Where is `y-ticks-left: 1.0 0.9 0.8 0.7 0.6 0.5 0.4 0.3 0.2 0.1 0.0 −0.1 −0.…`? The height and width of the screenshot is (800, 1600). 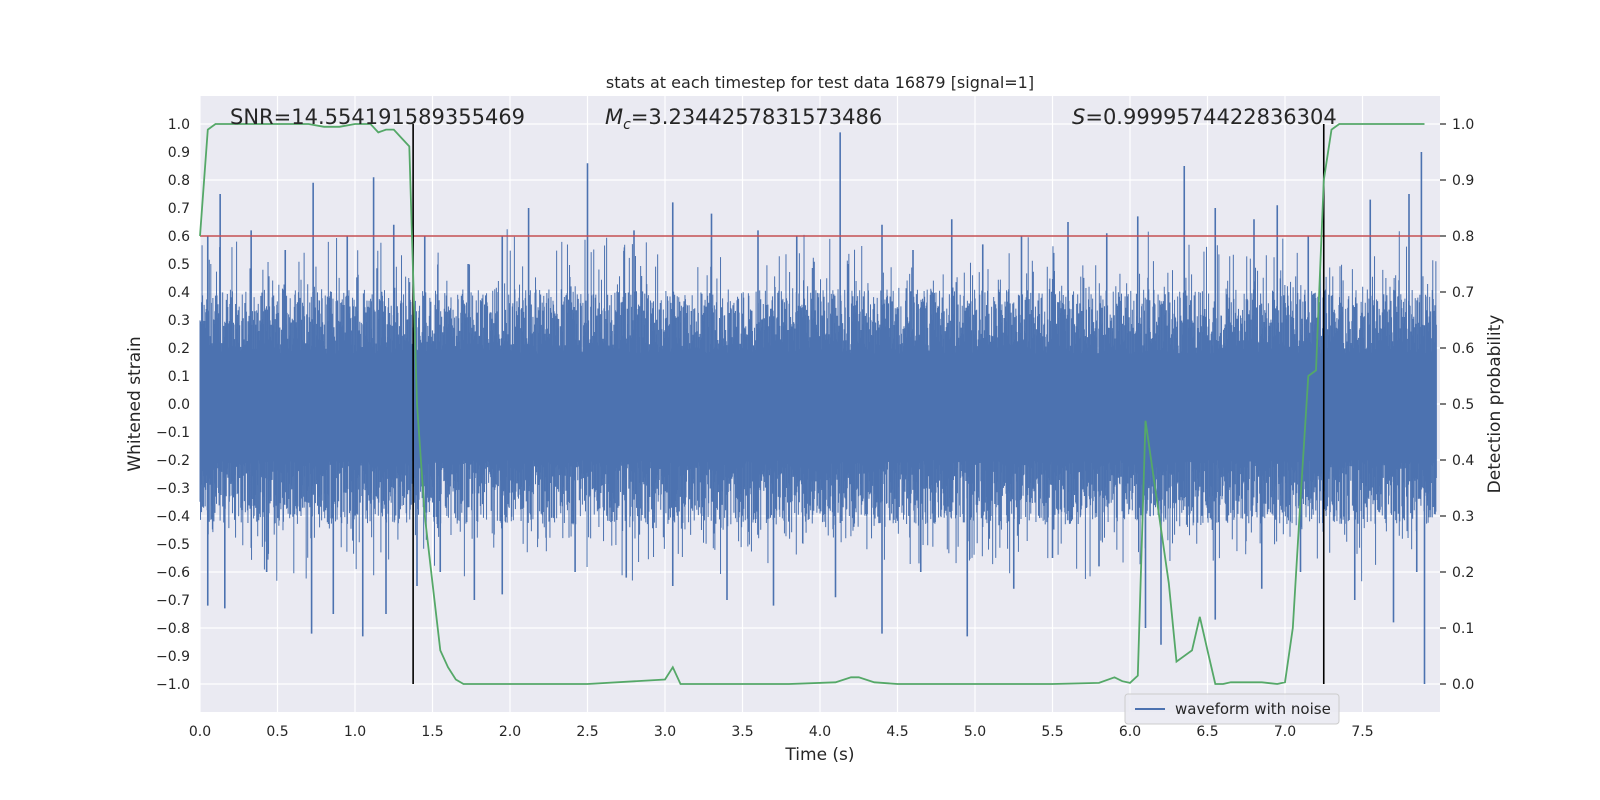
y-ticks-left: 1.0 0.9 0.8 0.7 0.6 0.5 0.4 0.3 0.2 0.1 0.0 −0.1 −0.… is located at coordinates (173, 405).